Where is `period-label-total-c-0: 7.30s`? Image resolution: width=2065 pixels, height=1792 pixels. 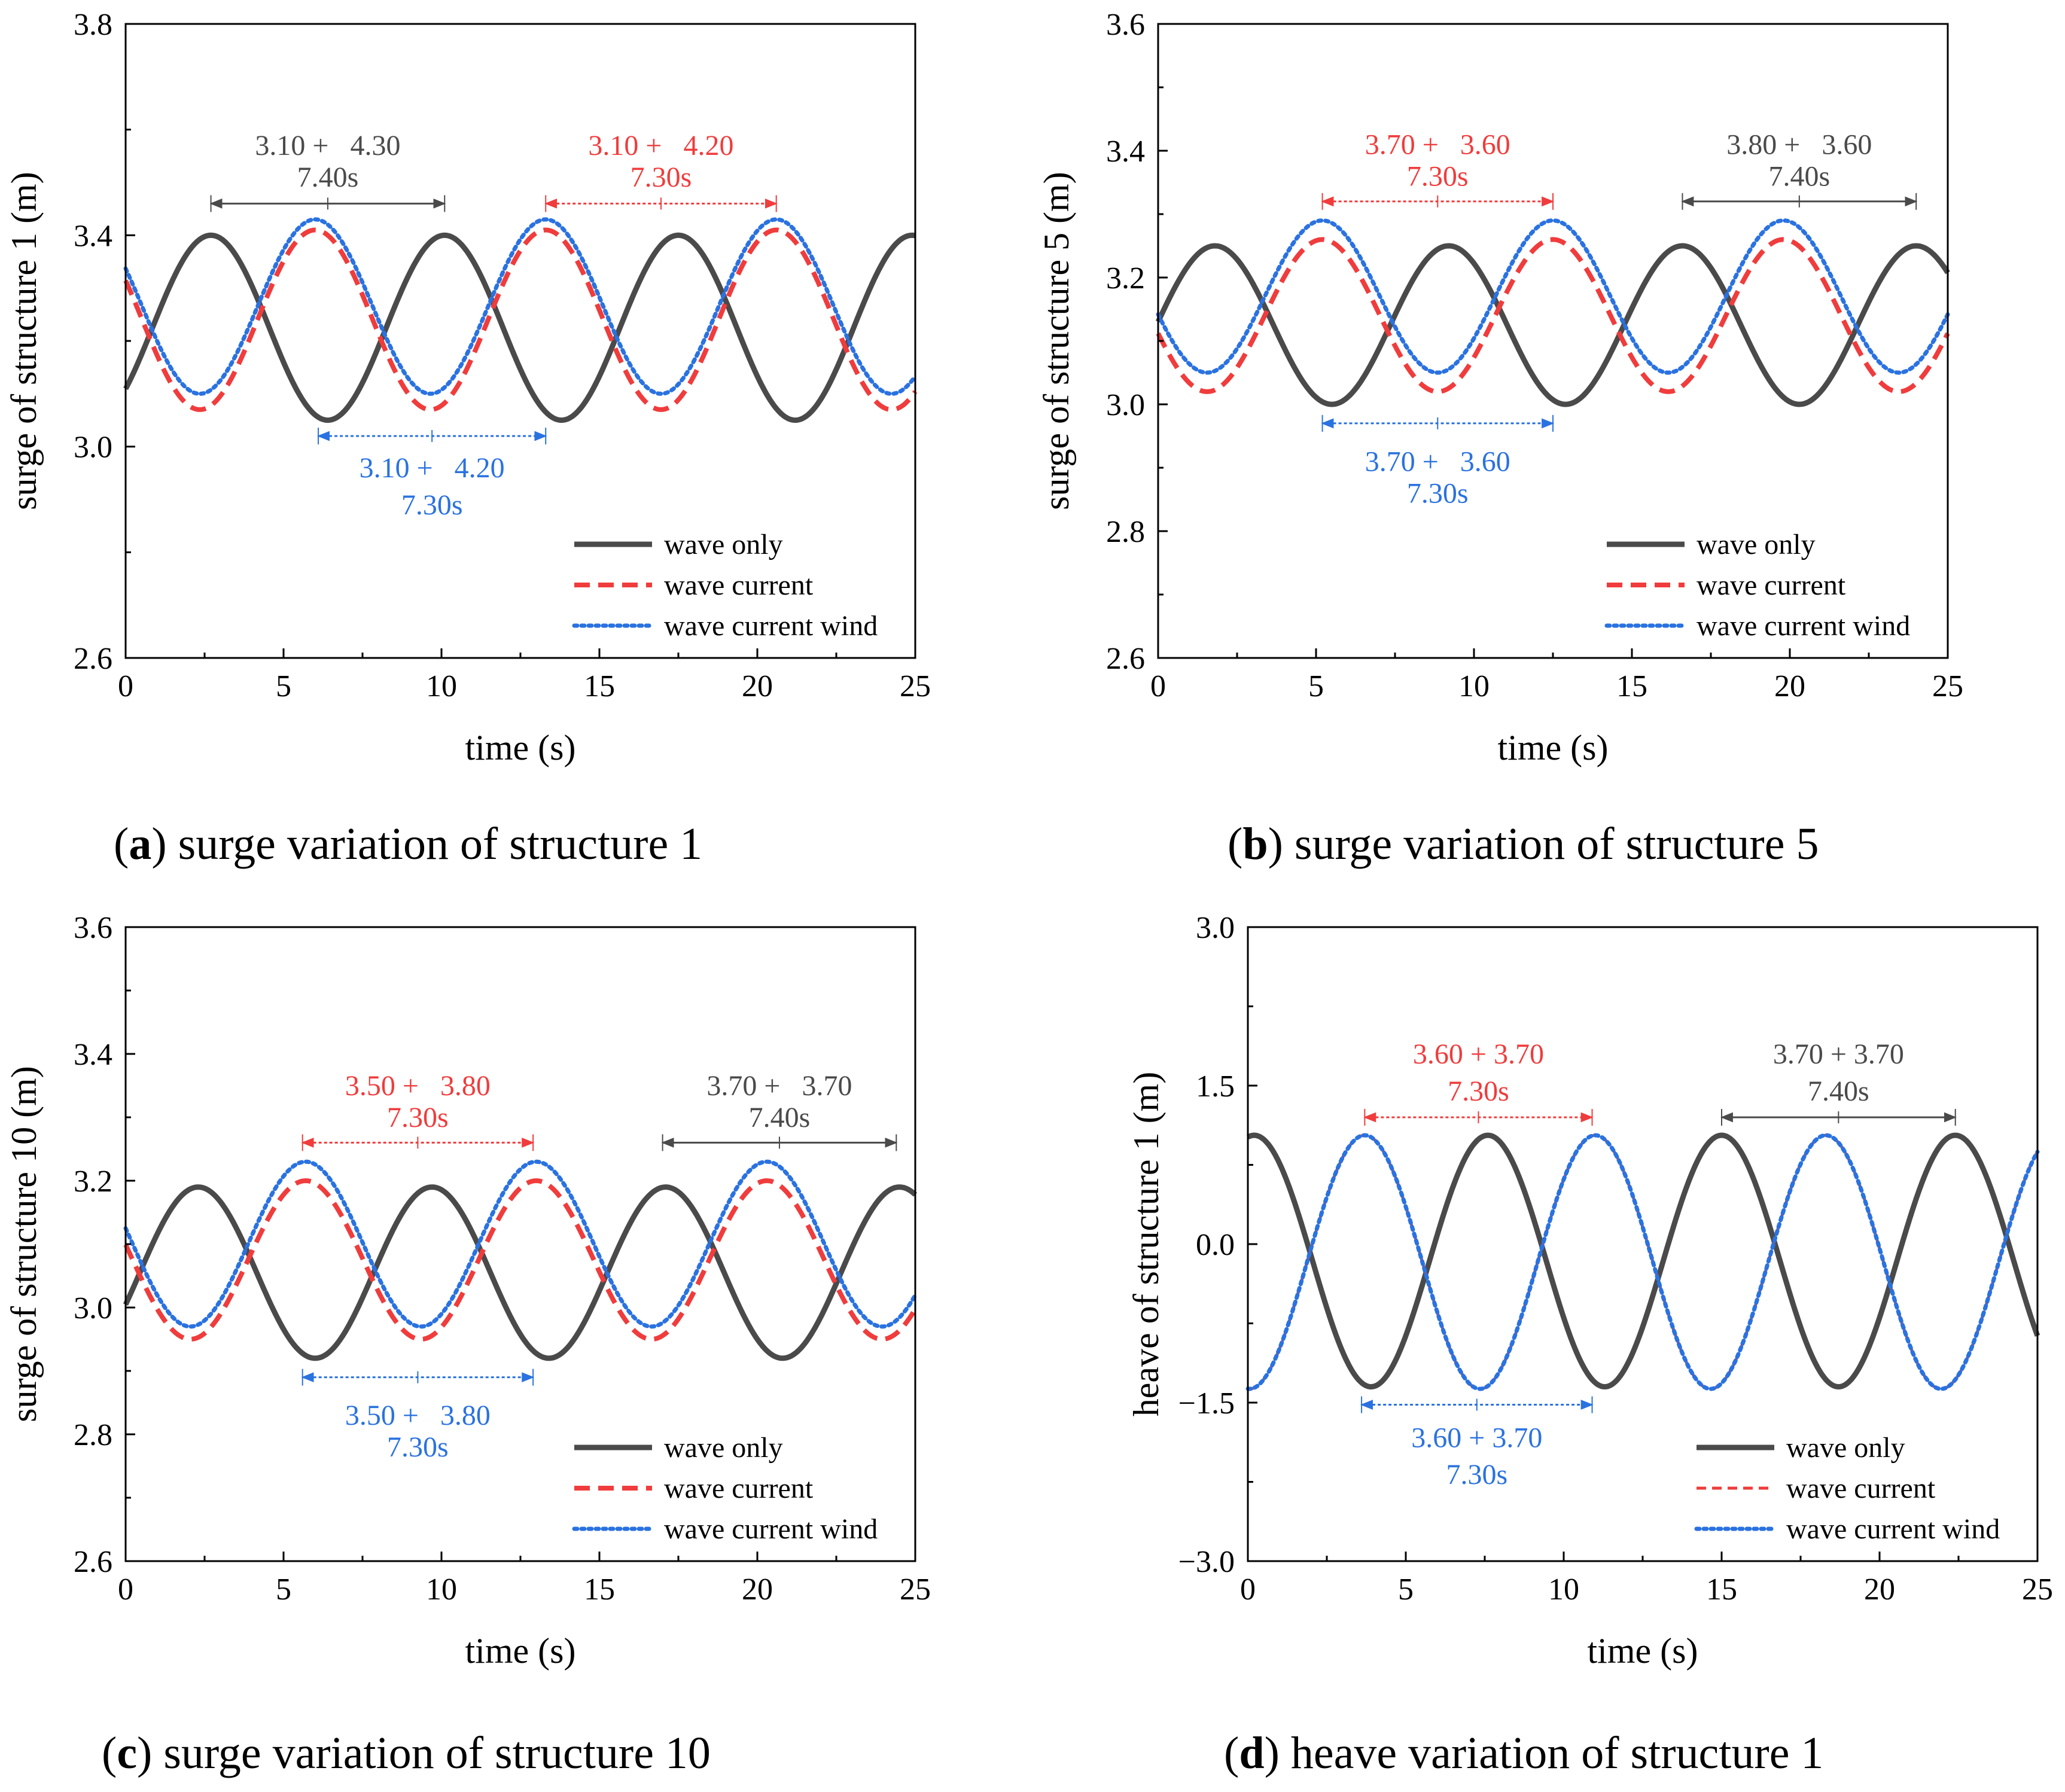 period-label-total-c-0: 7.30s is located at coordinates (418, 1117).